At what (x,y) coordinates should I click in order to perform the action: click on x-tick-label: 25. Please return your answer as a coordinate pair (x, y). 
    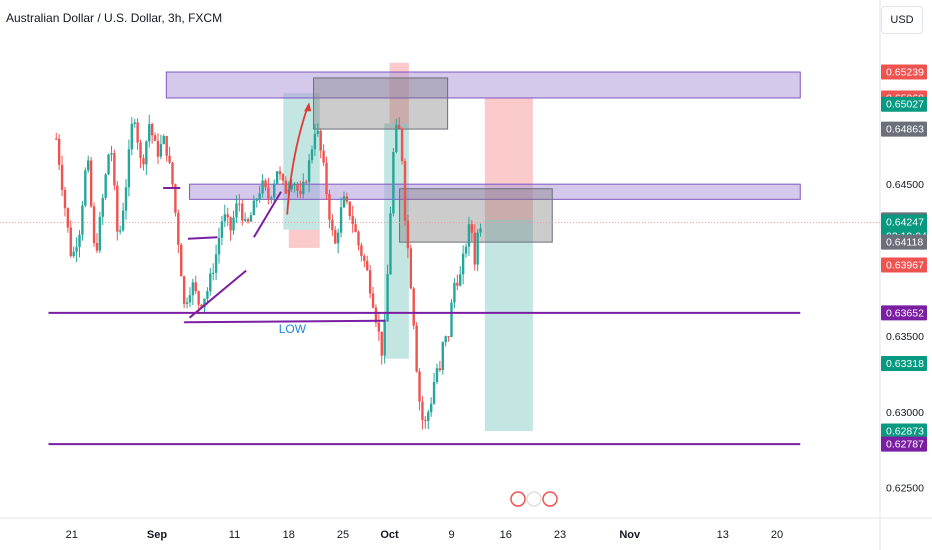
    Looking at the image, I should click on (343, 535).